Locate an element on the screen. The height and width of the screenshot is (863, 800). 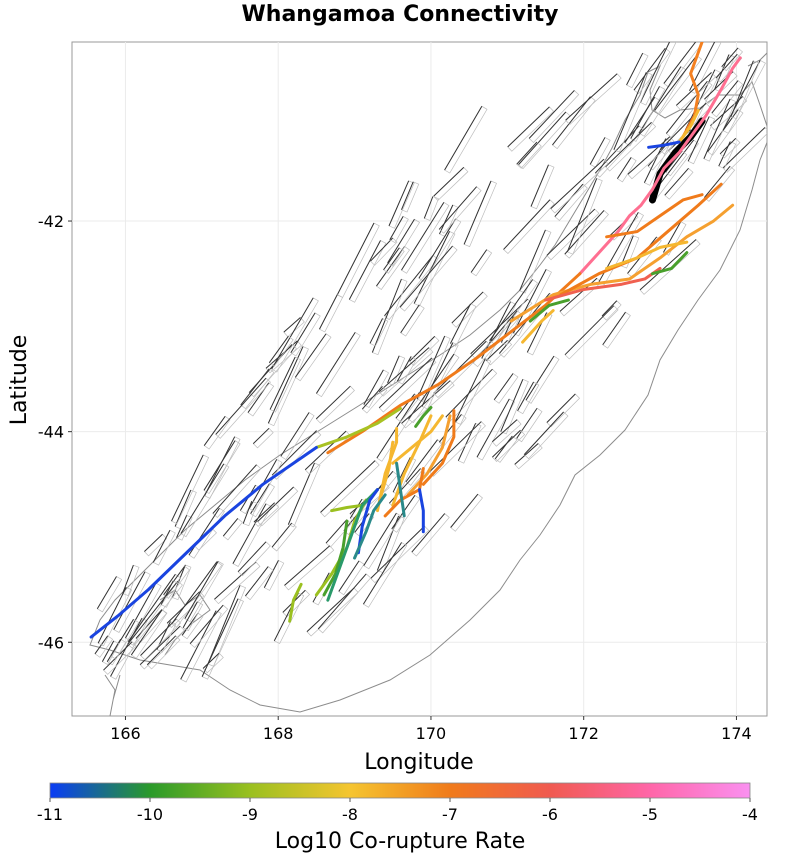
y-axis-ticks: -42 -44 -46 is located at coordinates (55, 432).